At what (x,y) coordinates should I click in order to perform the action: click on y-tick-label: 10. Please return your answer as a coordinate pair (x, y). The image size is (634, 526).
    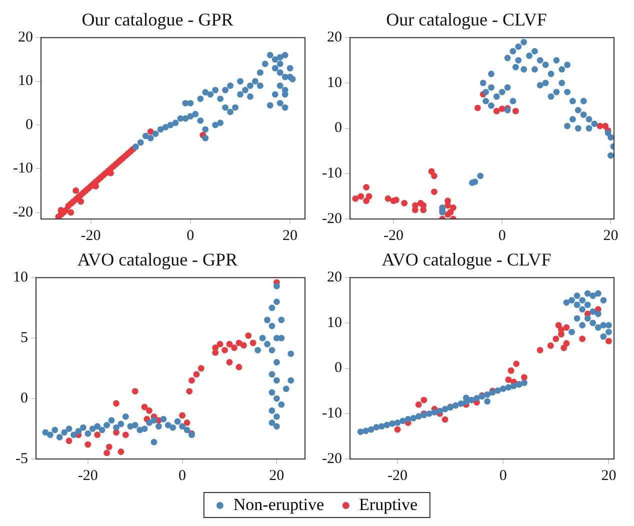
    Looking at the image, I should click on (334, 322).